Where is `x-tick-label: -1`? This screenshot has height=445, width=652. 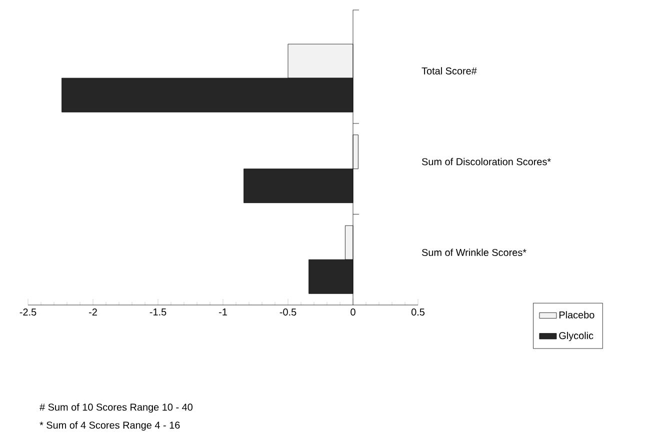
x-tick-label: -1 is located at coordinates (223, 312).